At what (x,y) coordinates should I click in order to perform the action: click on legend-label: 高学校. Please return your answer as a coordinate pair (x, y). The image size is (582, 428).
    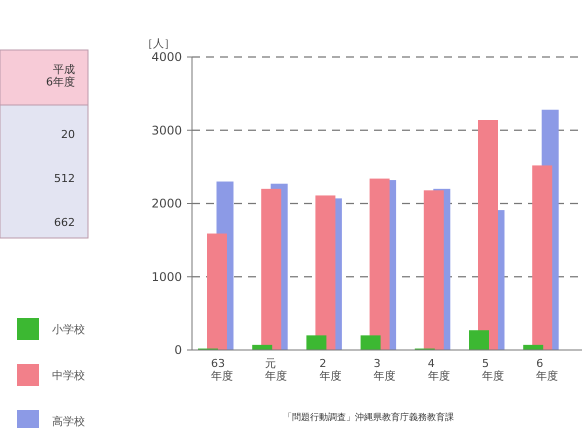
    Looking at the image, I should click on (68, 421).